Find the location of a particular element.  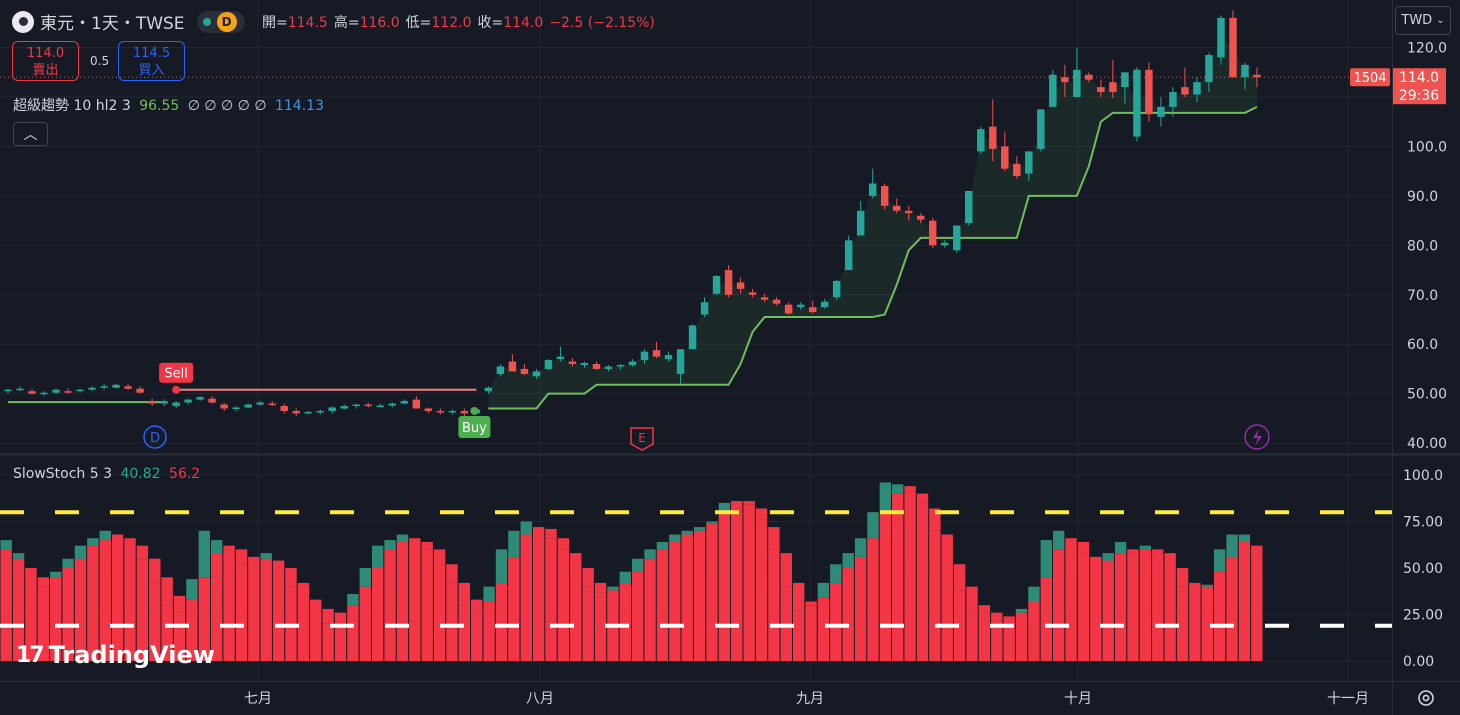

settings-gear-icon is located at coordinates (1426, 698).